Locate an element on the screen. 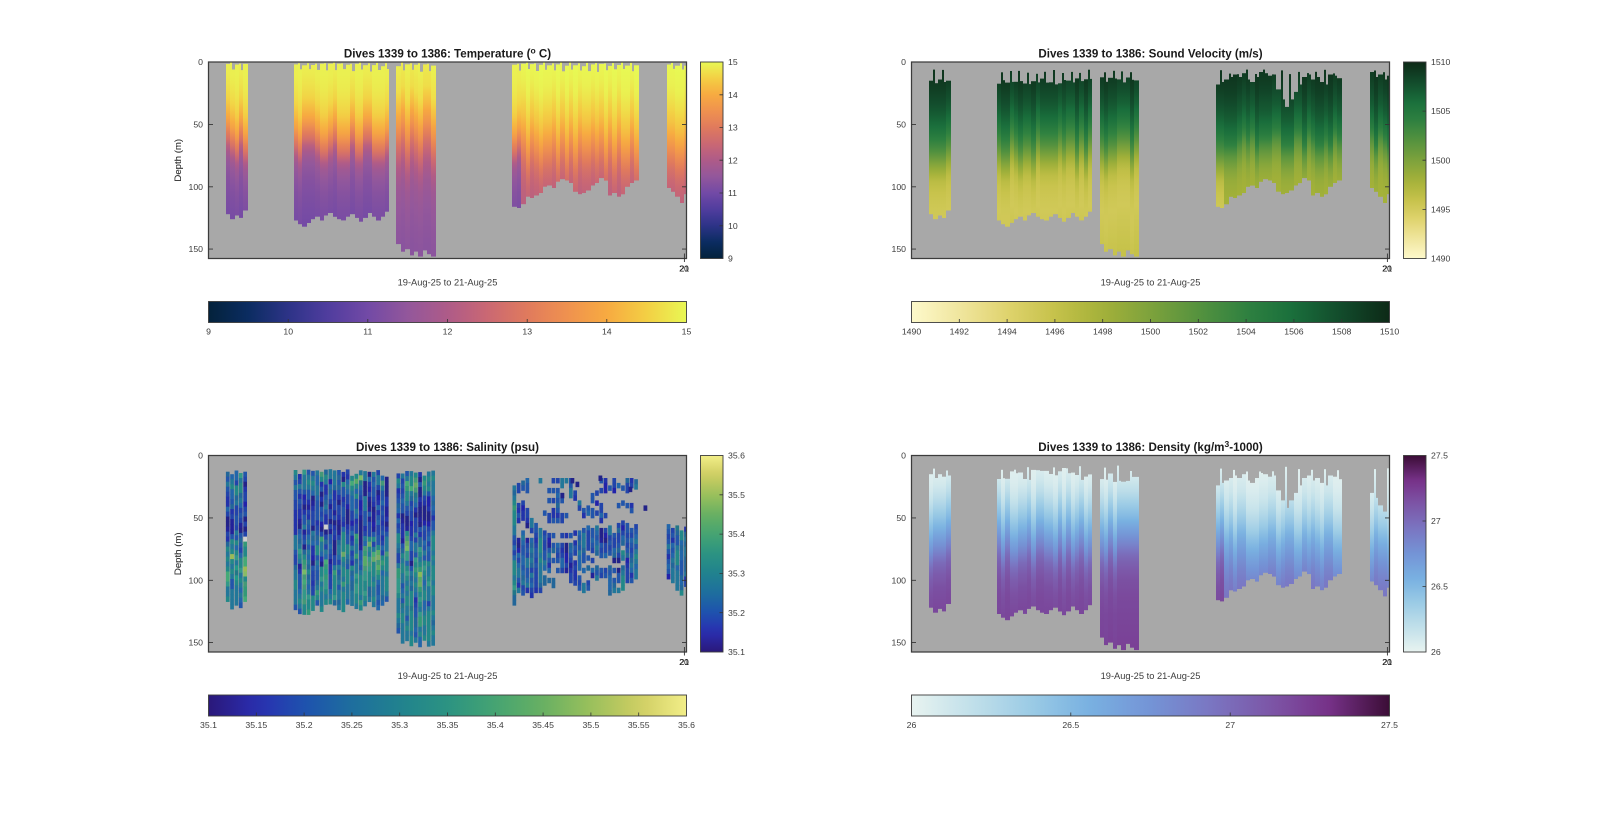 The image size is (1600, 835). svg-text: 1495 is located at coordinates (1440, 210).